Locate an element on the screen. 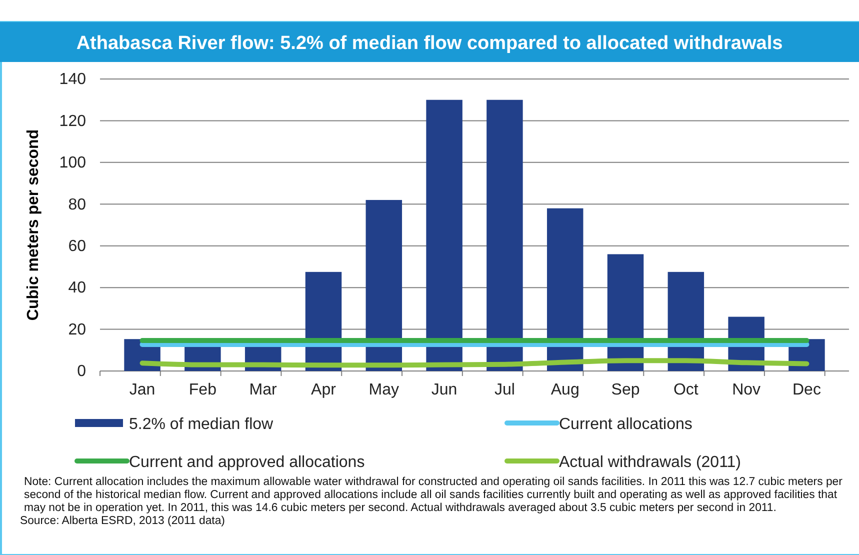  x-tick-label: Jul is located at coordinates (504, 389).